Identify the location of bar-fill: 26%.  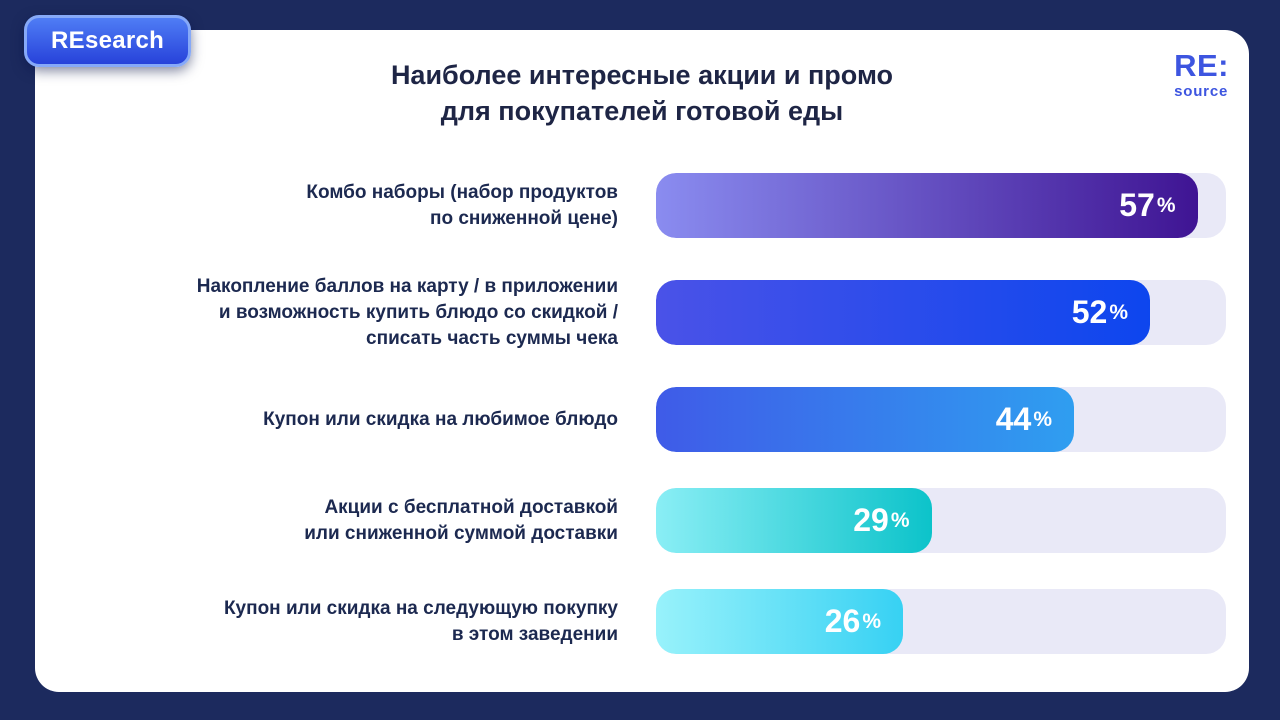
(779, 622).